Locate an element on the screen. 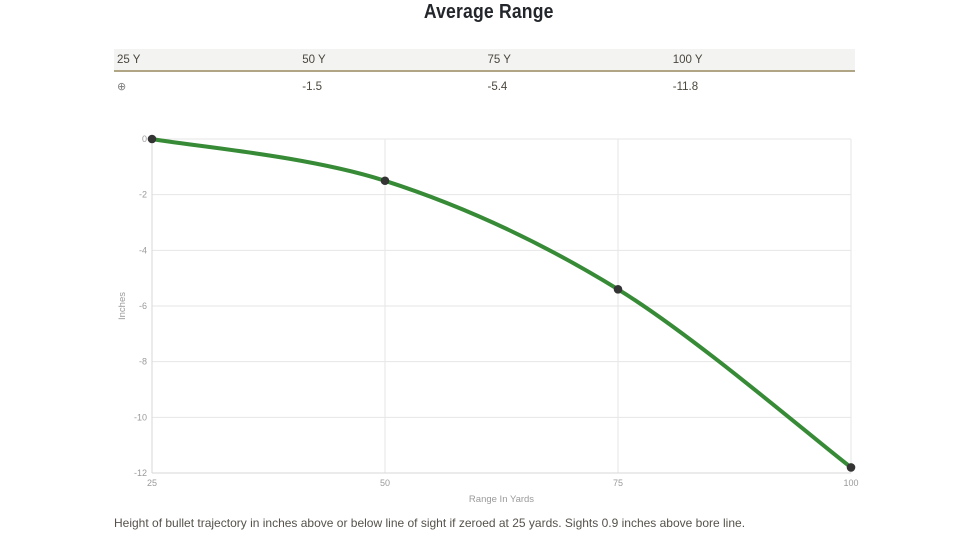 The image size is (978, 550). svg-text: 75 is located at coordinates (618, 483).